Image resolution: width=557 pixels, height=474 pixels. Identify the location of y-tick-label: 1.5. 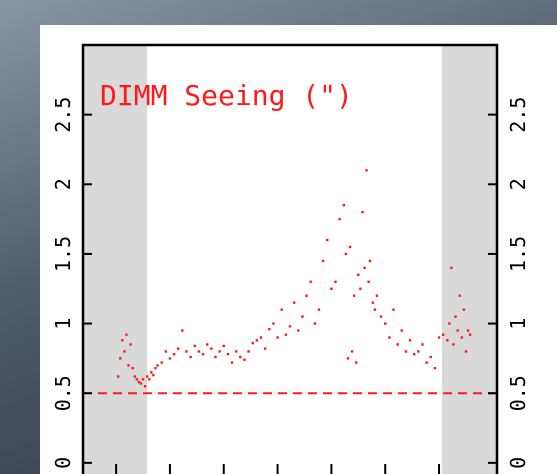
(63, 254).